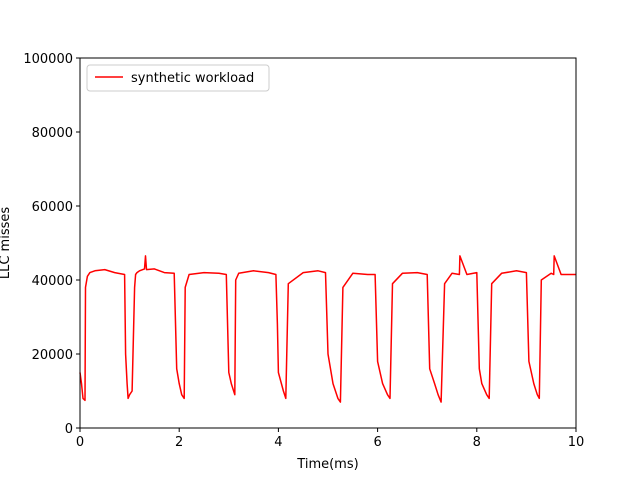  I want to click on x-tick-label: 0, so click(80, 442).